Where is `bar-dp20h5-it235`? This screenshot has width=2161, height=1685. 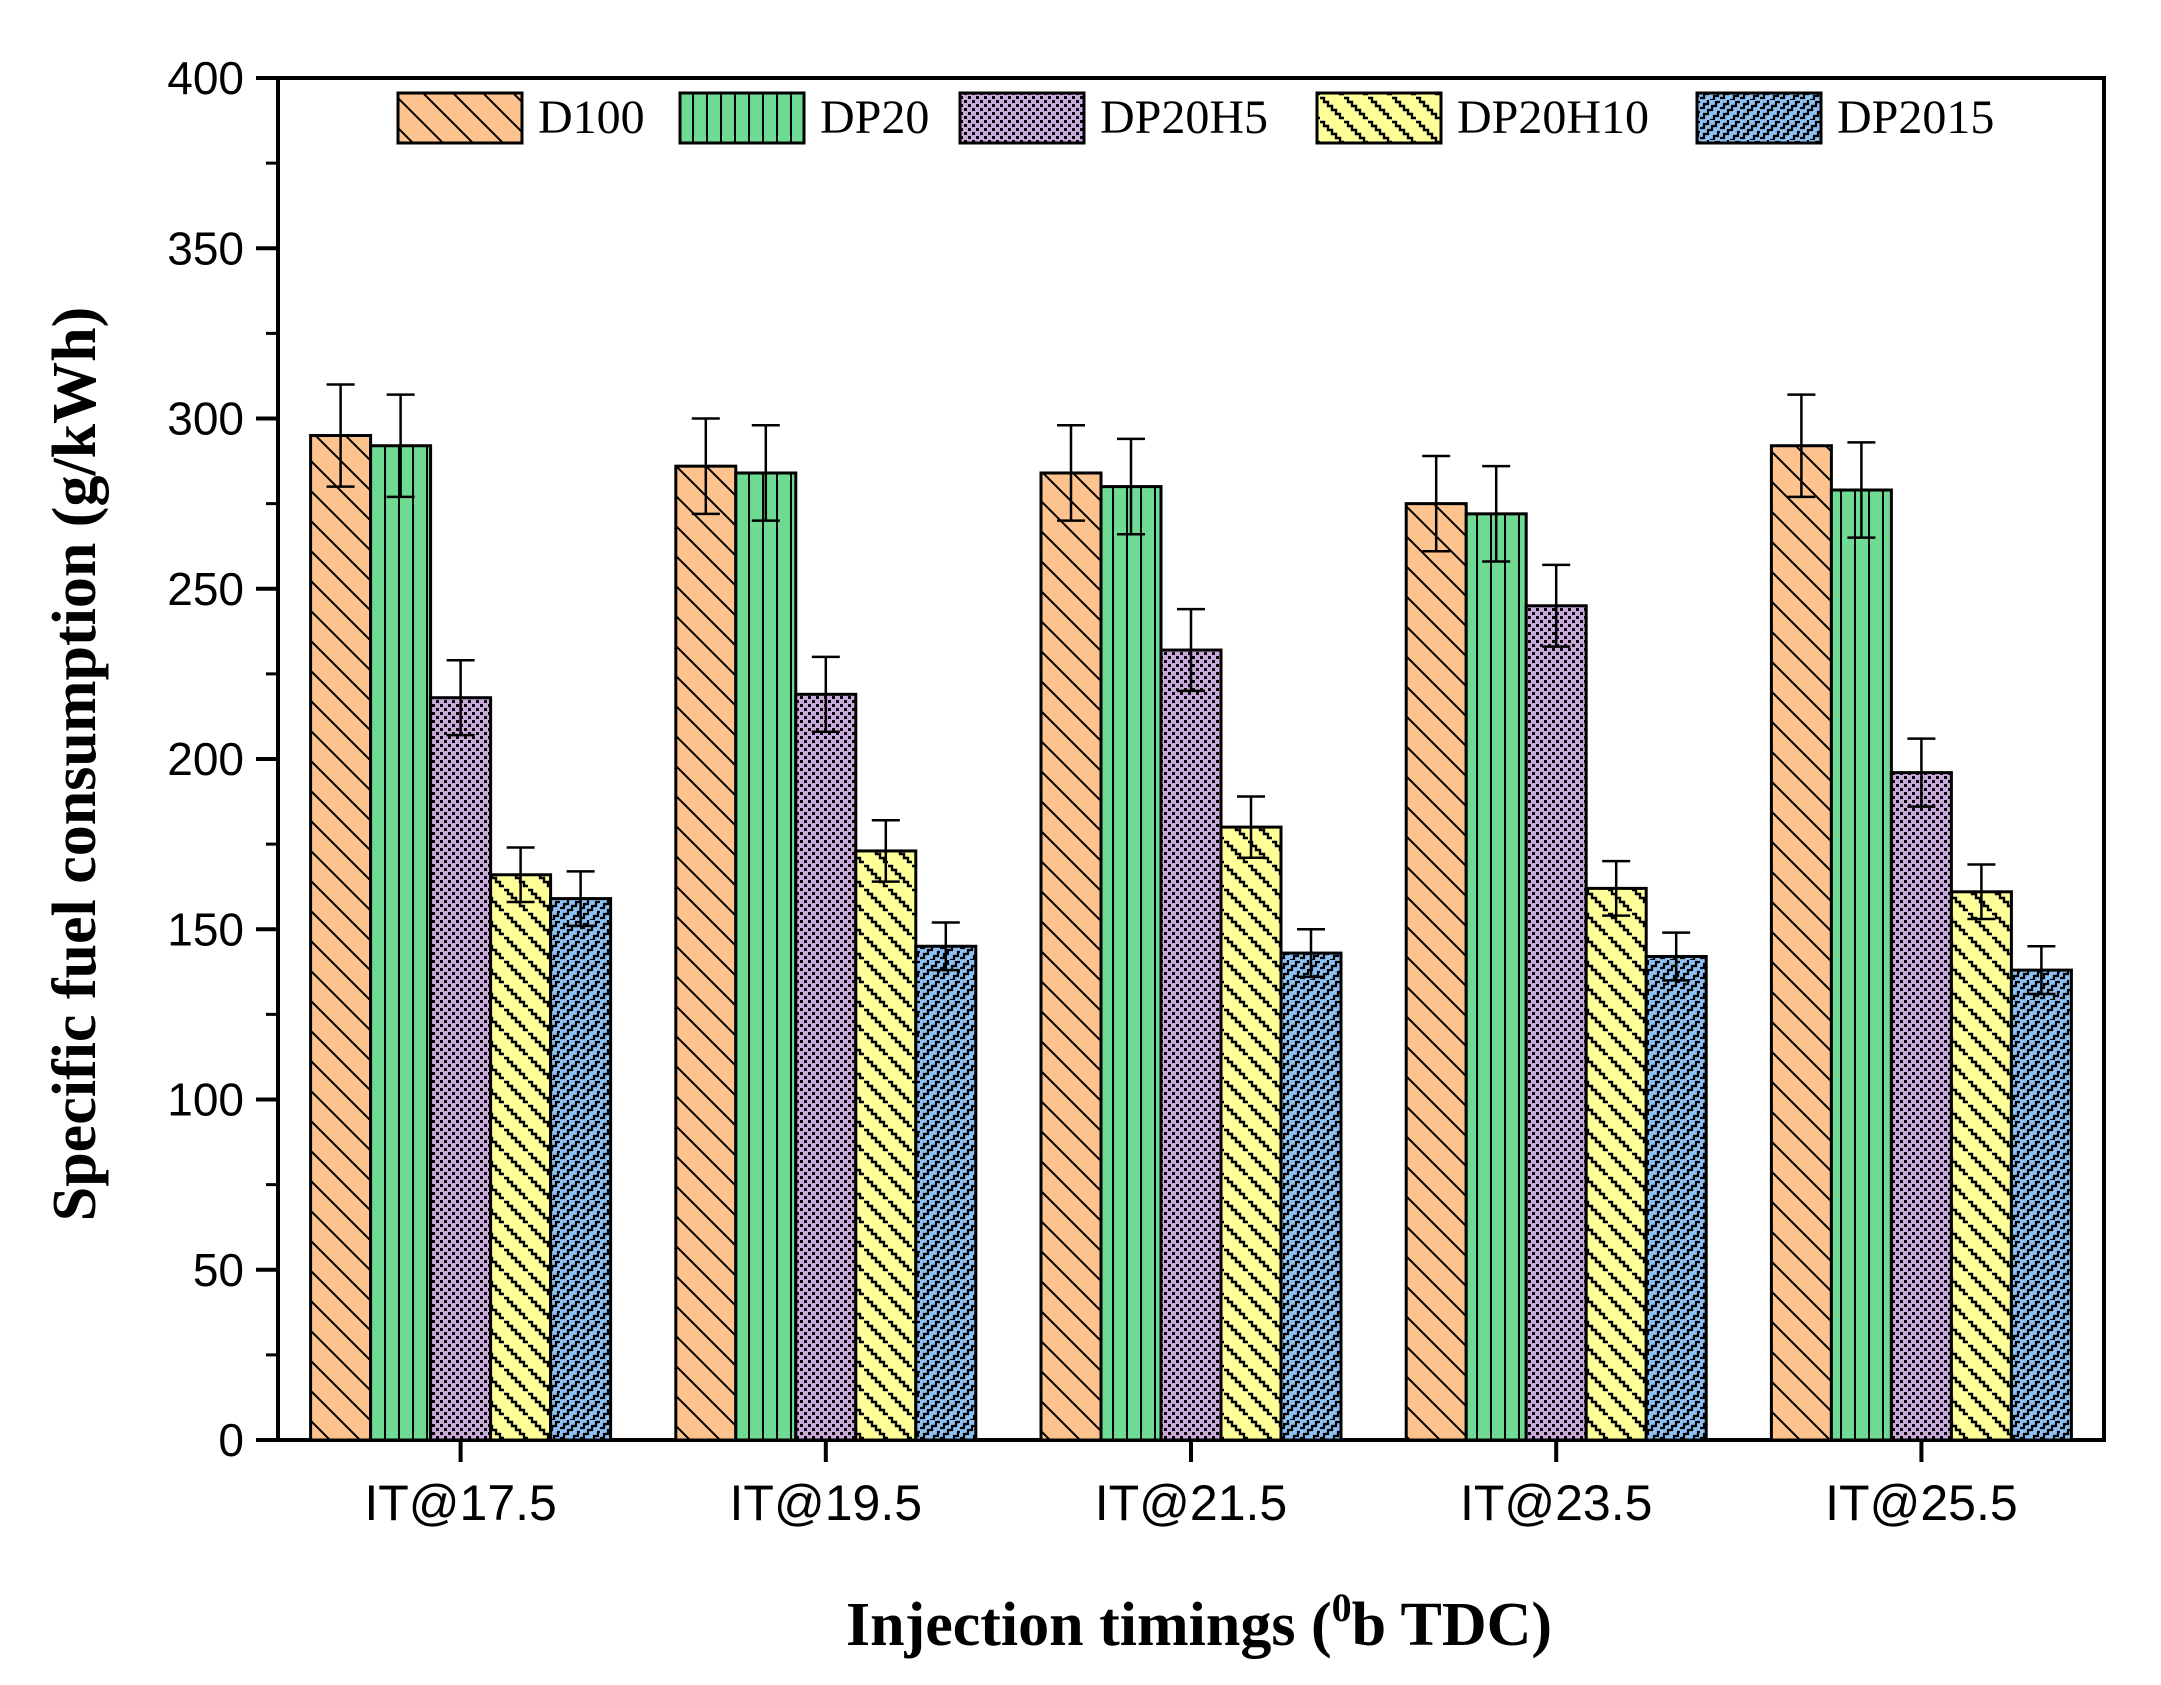 bar-dp20h5-it235 is located at coordinates (1556, 1023).